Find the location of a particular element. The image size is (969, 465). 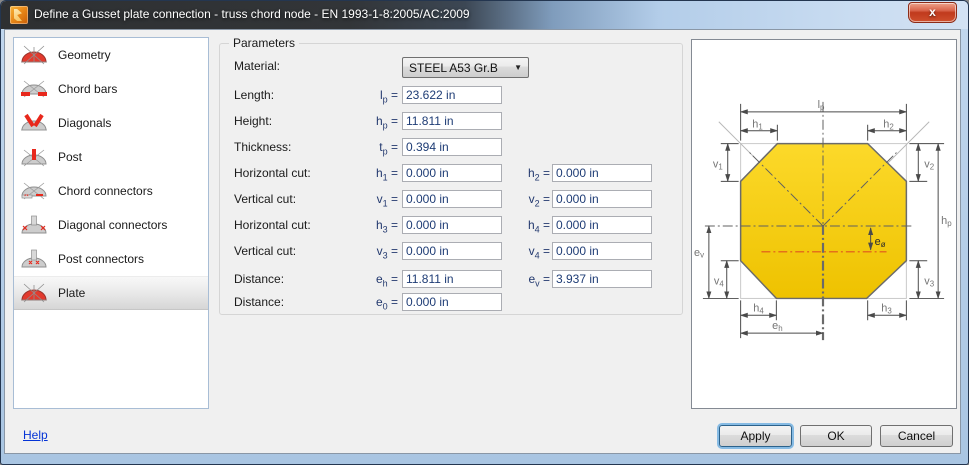

sidebar-item-plate: Plate is located at coordinates (111, 293).